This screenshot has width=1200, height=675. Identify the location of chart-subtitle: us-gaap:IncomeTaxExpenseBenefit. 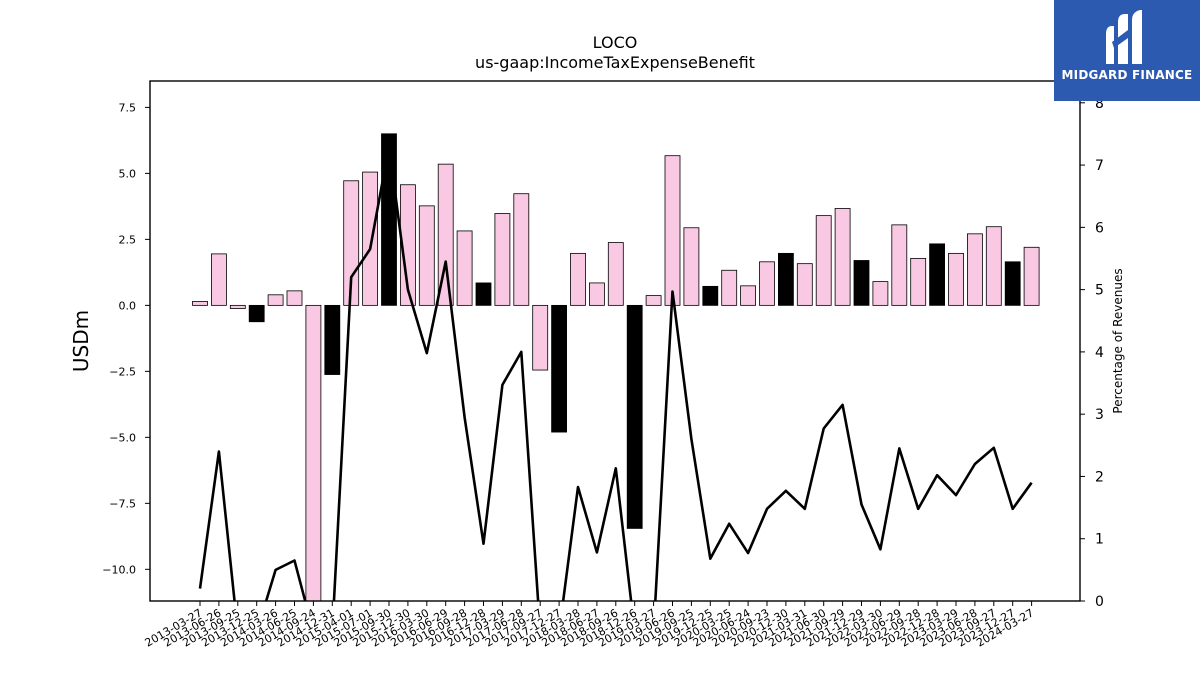
(615, 62).